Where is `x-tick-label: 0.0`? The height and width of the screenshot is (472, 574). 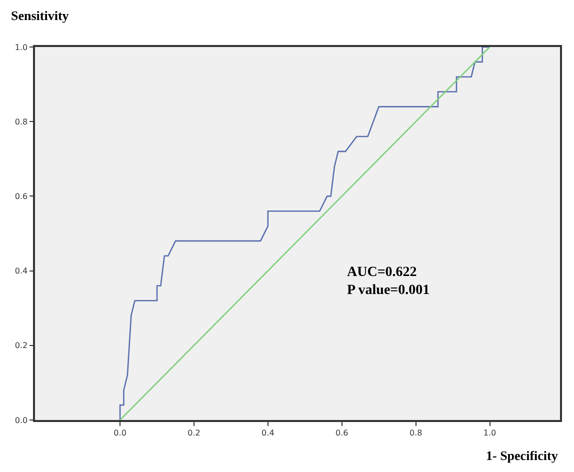
x-tick-label: 0.0 is located at coordinates (120, 433).